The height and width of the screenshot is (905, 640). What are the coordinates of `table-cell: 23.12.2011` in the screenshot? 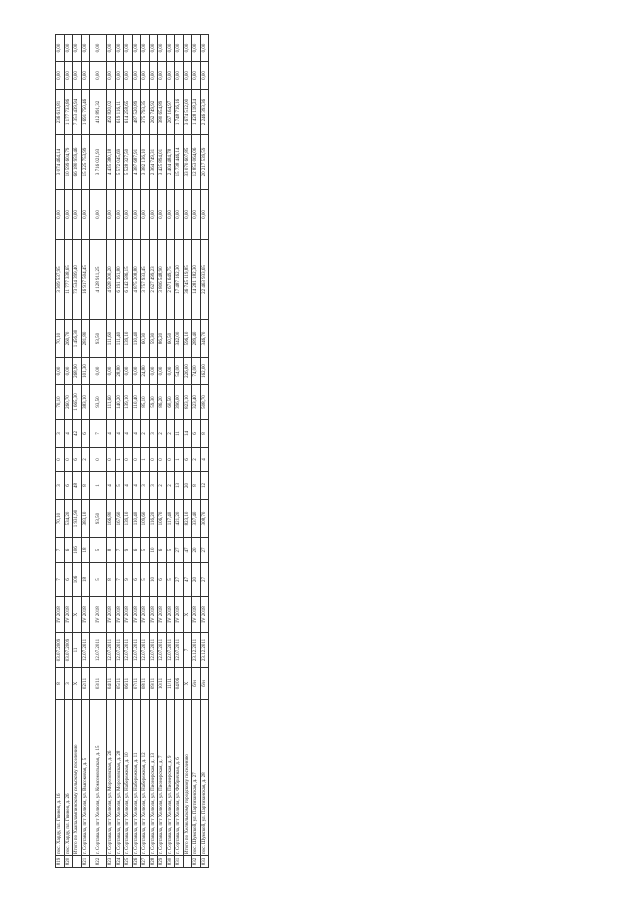 It's located at (204, 650).